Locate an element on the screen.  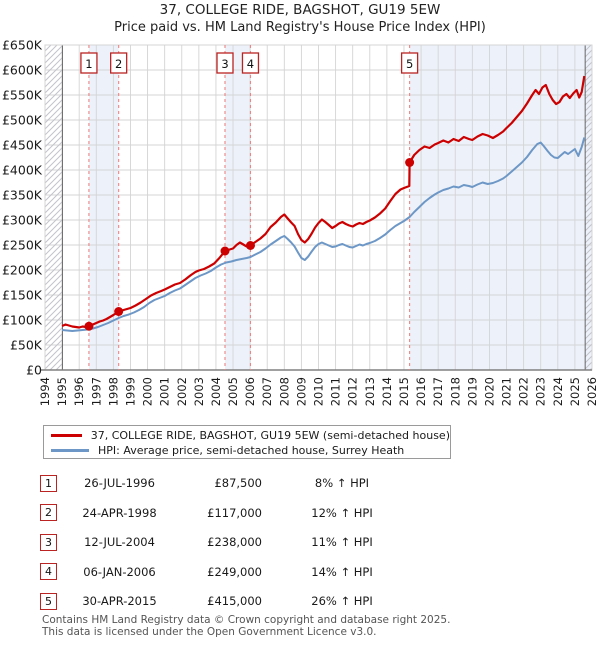
x-tick-label: 2003 is located at coordinates (199, 391).